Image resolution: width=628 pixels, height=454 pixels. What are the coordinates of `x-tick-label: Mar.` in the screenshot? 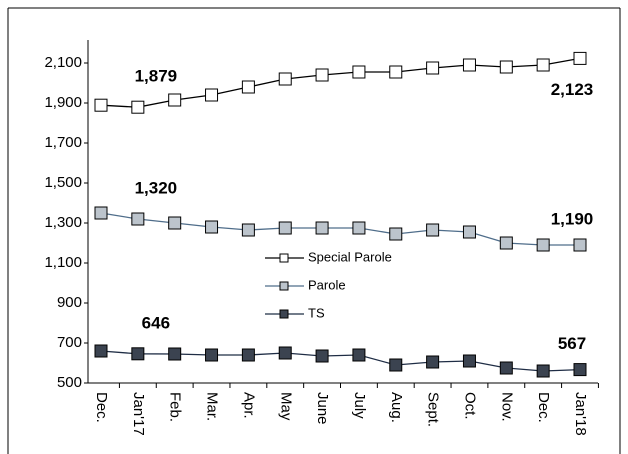 It's located at (212, 406).